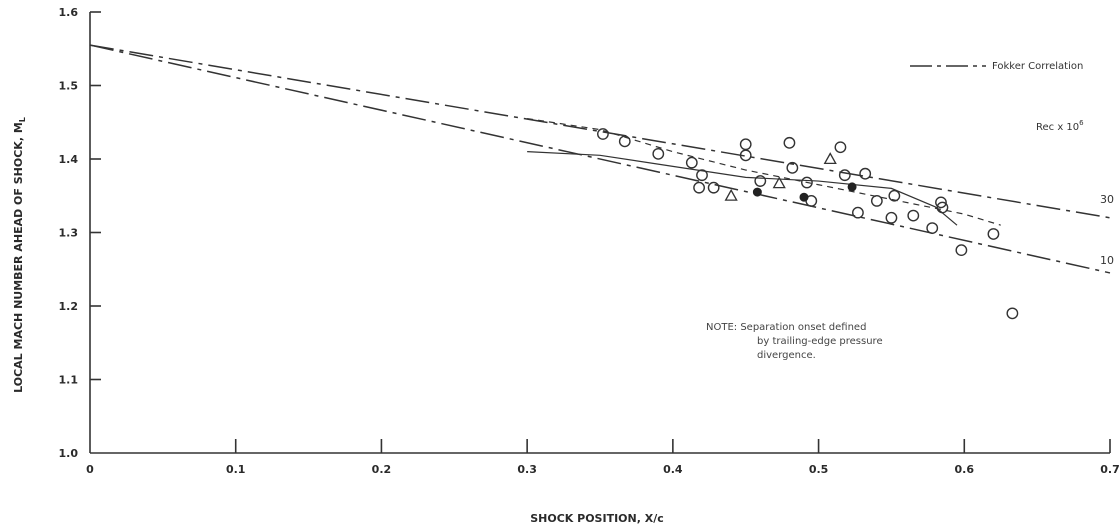 This screenshot has height=531, width=1119. What do you see at coordinates (819, 469) in the screenshot?
I see `x-tick-label: 0.5` at bounding box center [819, 469].